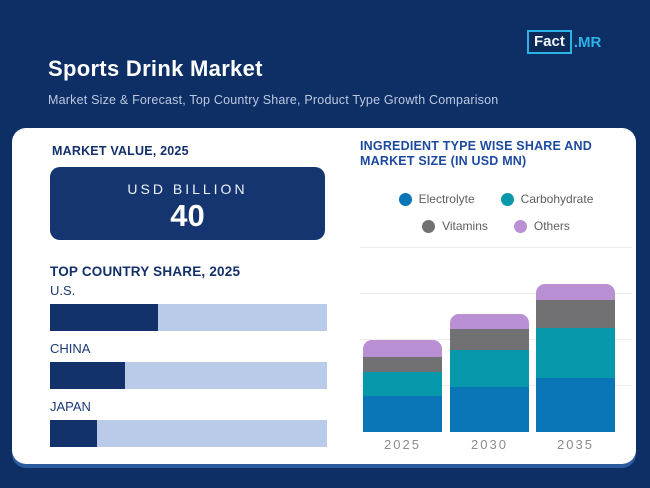 The image size is (650, 488). What do you see at coordinates (120, 151) in the screenshot?
I see `market-value-heading: MARKET VALUE, 2025` at bounding box center [120, 151].